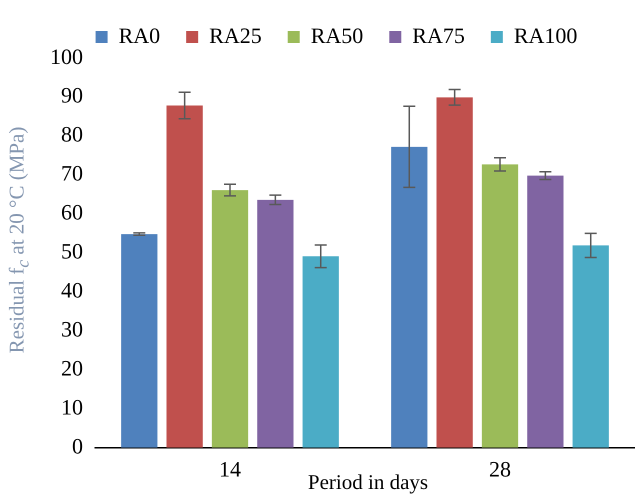 The width and height of the screenshot is (635, 494). I want to click on x-axis-title: Period in days, so click(368, 482).